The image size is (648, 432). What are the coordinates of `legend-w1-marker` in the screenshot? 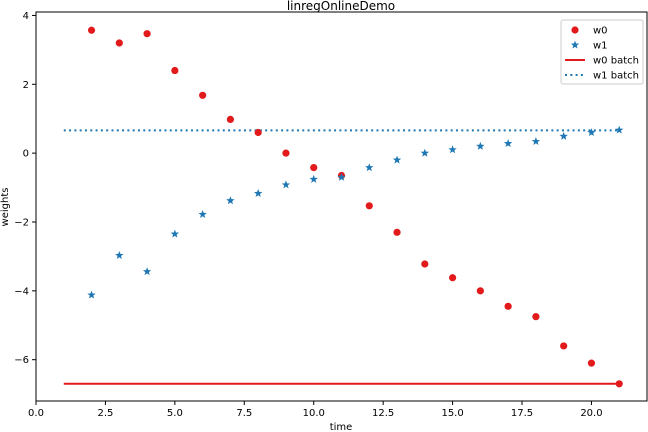 It's located at (575, 44).